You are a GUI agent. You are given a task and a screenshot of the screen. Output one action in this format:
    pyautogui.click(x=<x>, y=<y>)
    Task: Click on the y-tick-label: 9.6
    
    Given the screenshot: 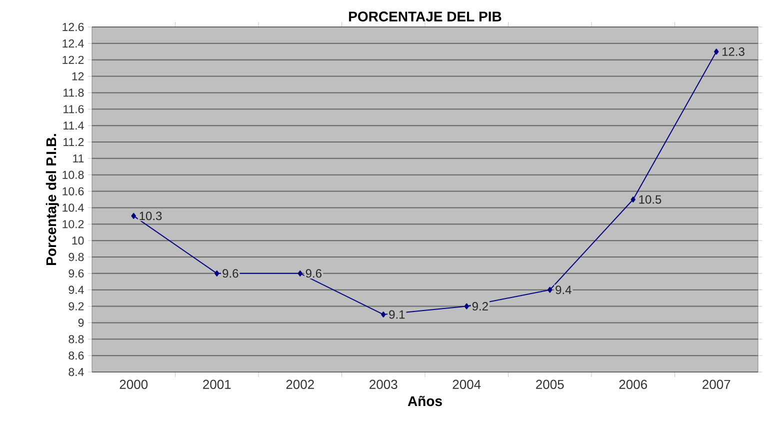 What is the action you would take?
    pyautogui.click(x=76, y=273)
    